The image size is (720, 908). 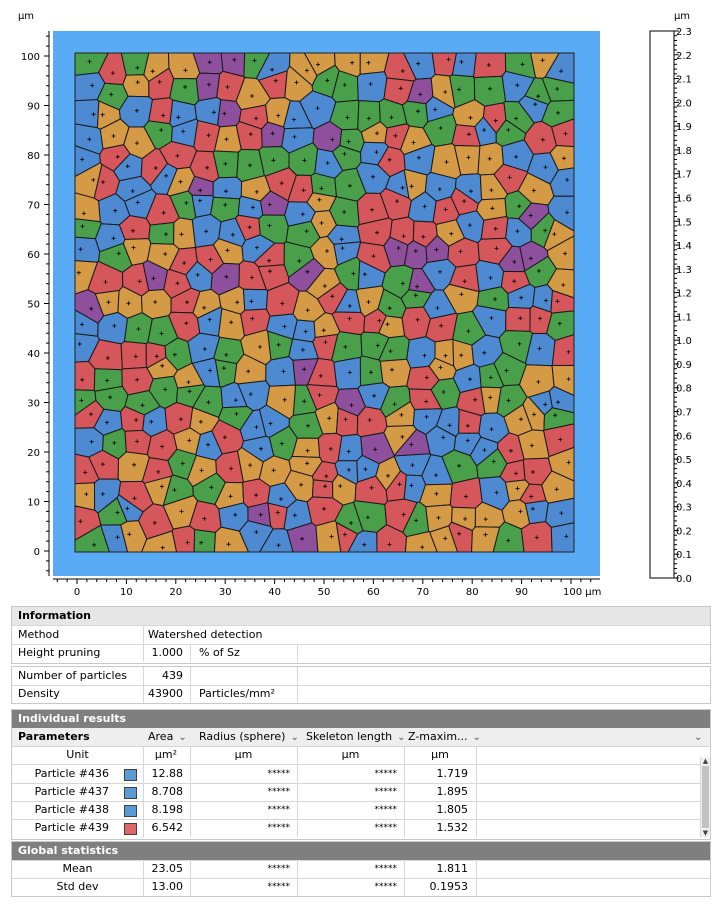 I want to click on scrollbar-thumb, so click(x=705, y=797).